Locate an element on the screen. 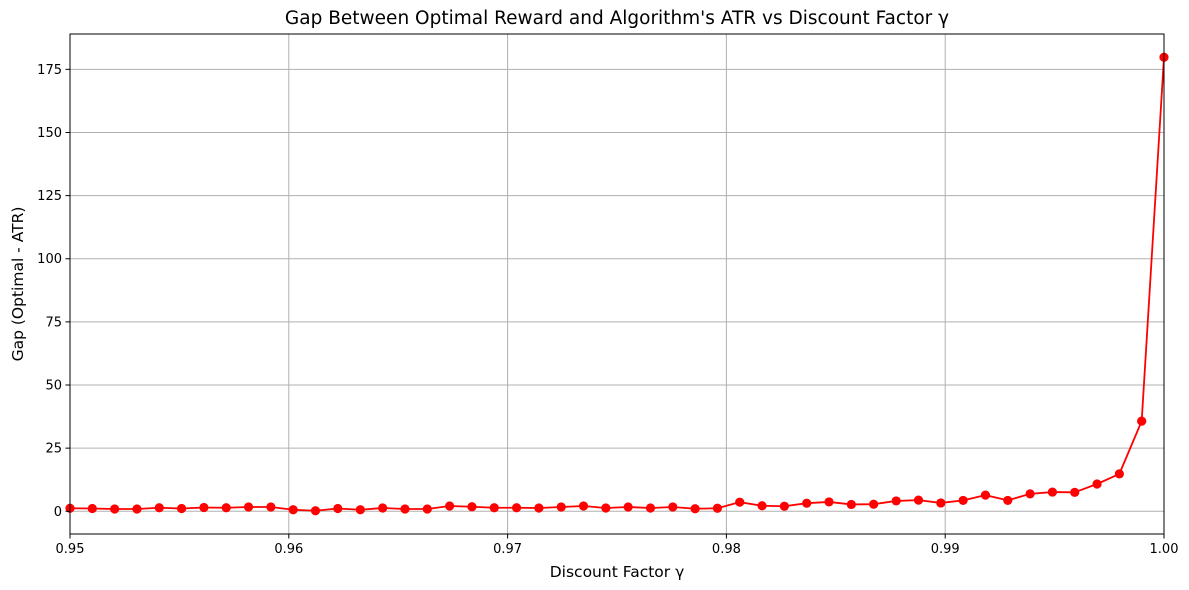 The image size is (1189, 590). x-axis-label: Discount Factor γ is located at coordinates (617, 572).